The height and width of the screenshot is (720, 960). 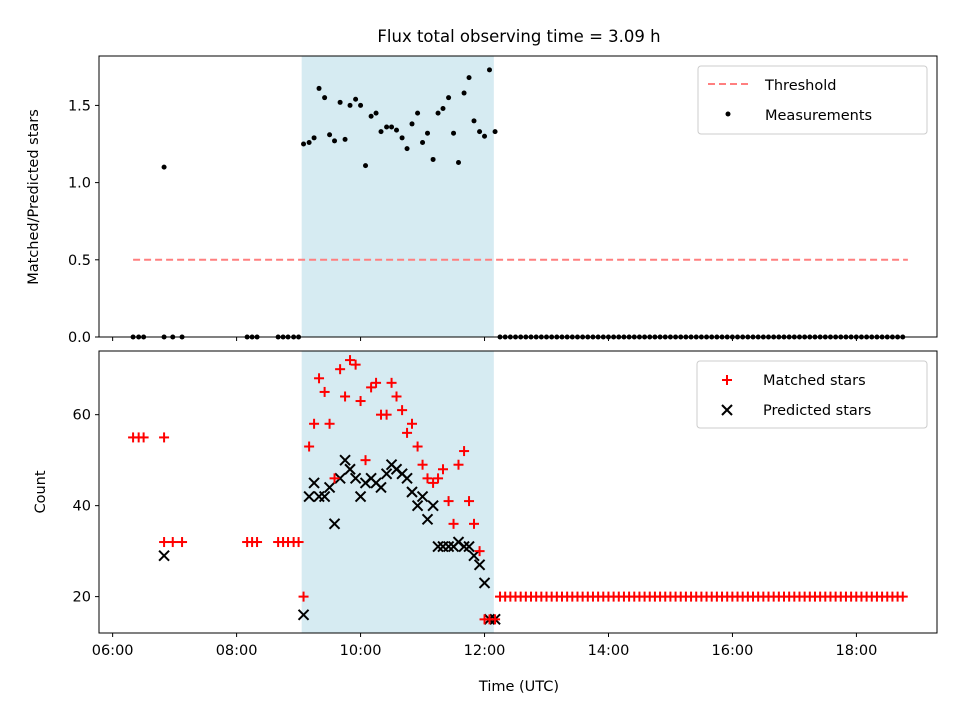 I want to click on count-x-tick-label: 14:00, so click(x=609, y=651).